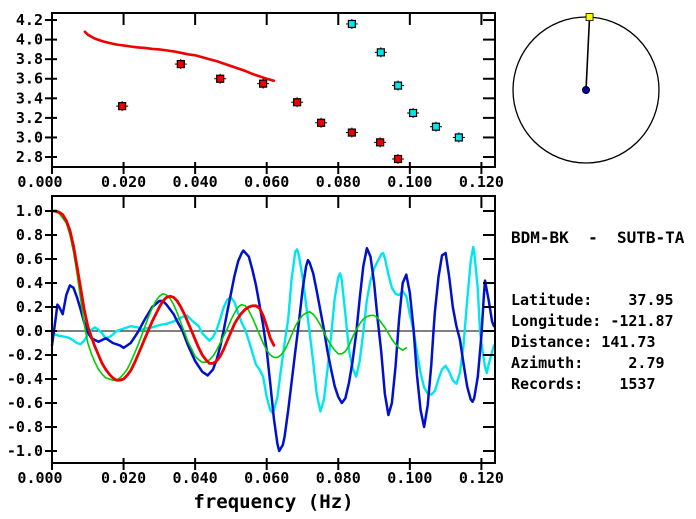  Describe the element at coordinates (592, 321) in the screenshot. I see `station-info-row: Longitude: -121.87` at that location.